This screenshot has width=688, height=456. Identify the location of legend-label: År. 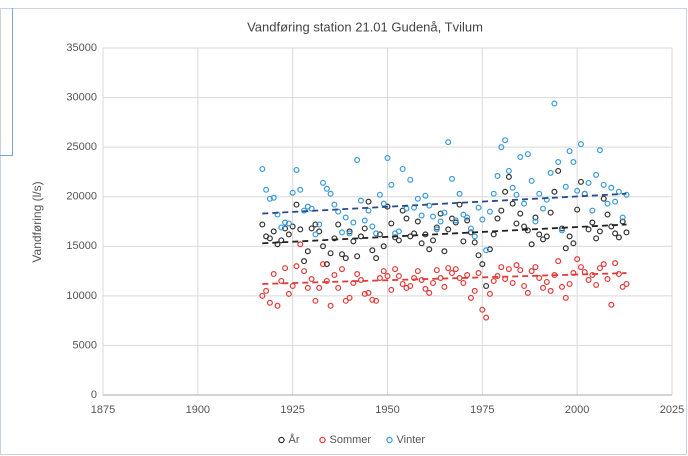
(294, 439).